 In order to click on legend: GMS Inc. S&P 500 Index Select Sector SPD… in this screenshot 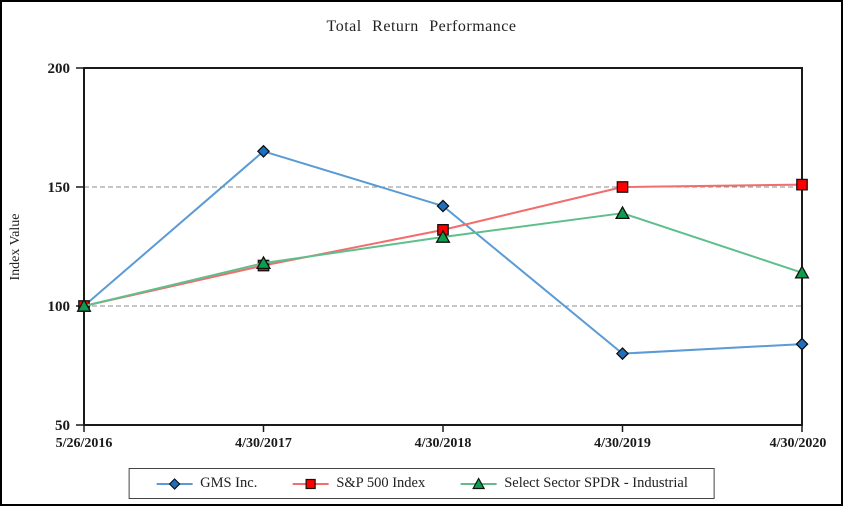, I will do `click(421, 483)`.